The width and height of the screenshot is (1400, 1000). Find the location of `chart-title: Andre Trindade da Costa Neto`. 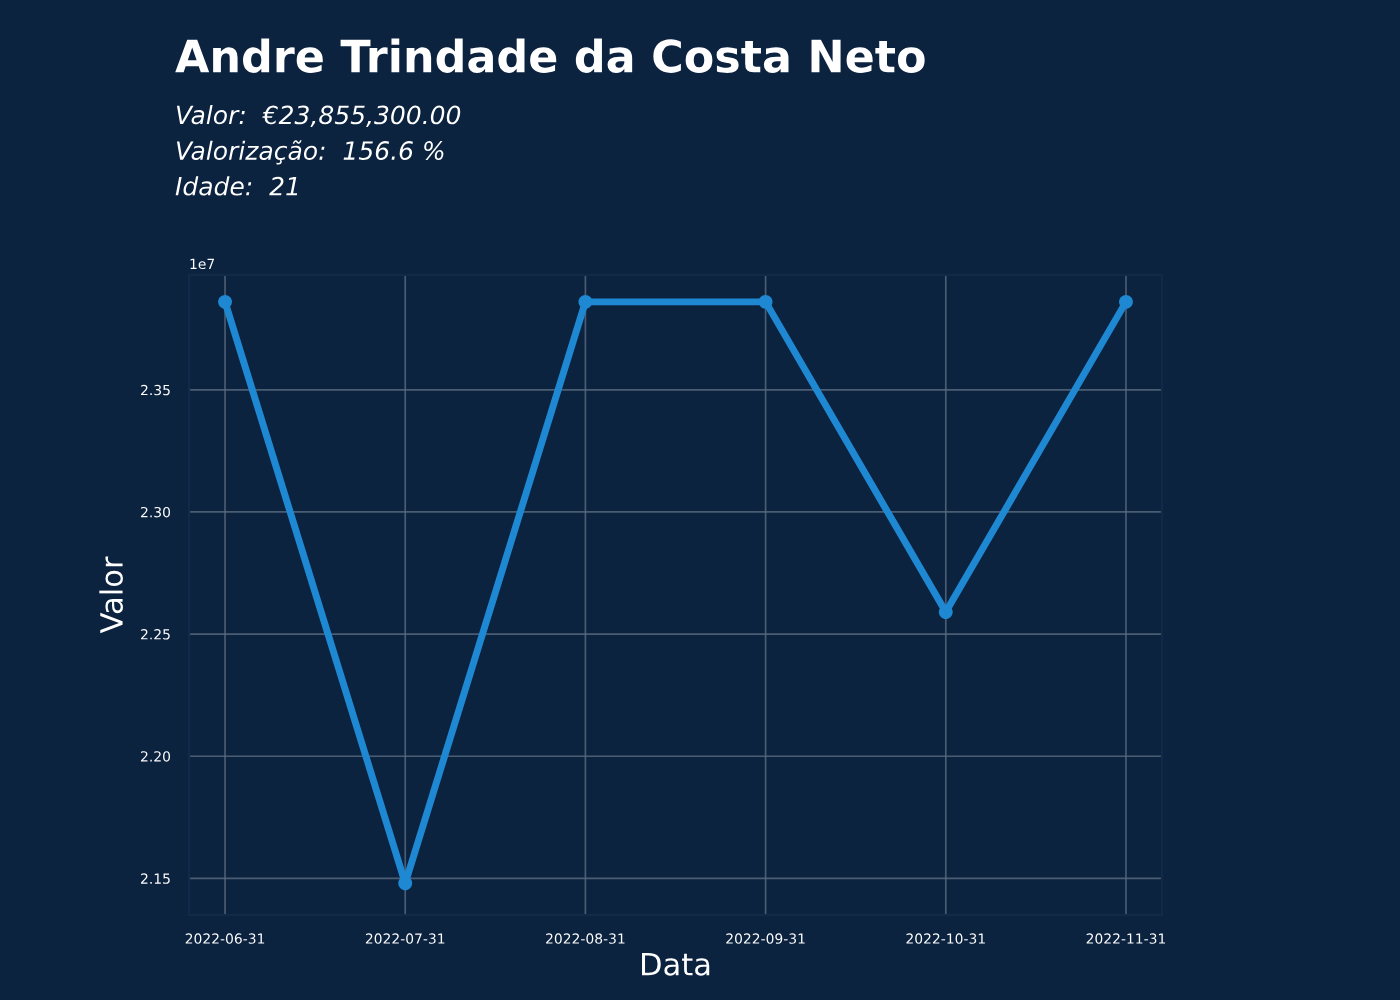

chart-title: Andre Trindade da Costa Neto is located at coordinates (550, 55).